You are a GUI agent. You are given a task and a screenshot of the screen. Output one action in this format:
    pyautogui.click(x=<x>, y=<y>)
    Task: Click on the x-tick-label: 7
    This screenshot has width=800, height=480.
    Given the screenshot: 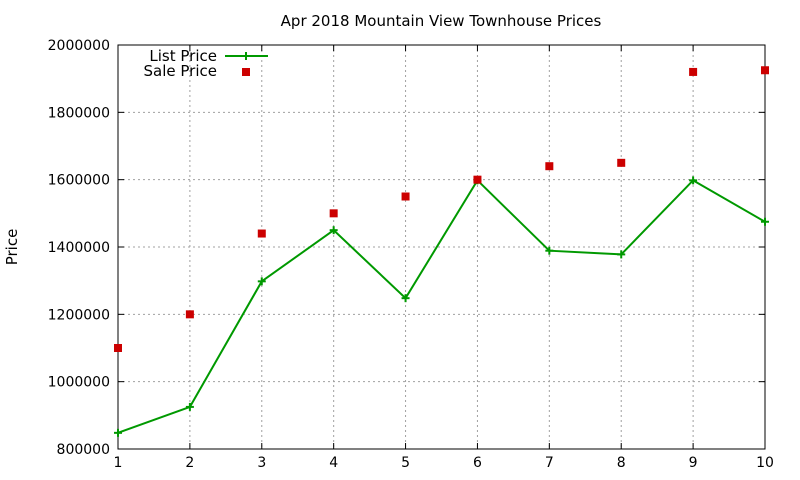 What is the action you would take?
    pyautogui.click(x=549, y=463)
    